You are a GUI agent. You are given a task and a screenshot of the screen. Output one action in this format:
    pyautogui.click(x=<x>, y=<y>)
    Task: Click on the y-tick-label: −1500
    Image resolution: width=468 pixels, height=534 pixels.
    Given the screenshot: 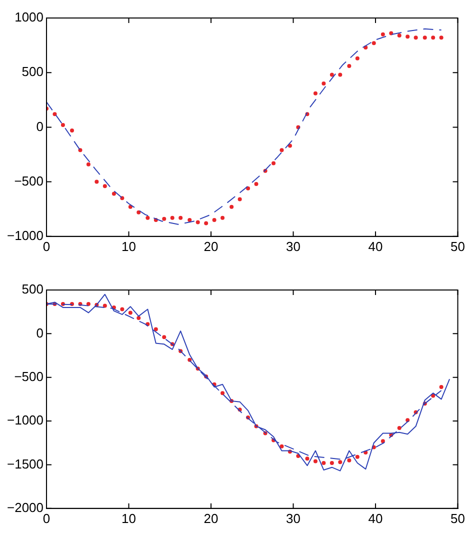 What is the action you would take?
    pyautogui.click(x=25, y=464)
    